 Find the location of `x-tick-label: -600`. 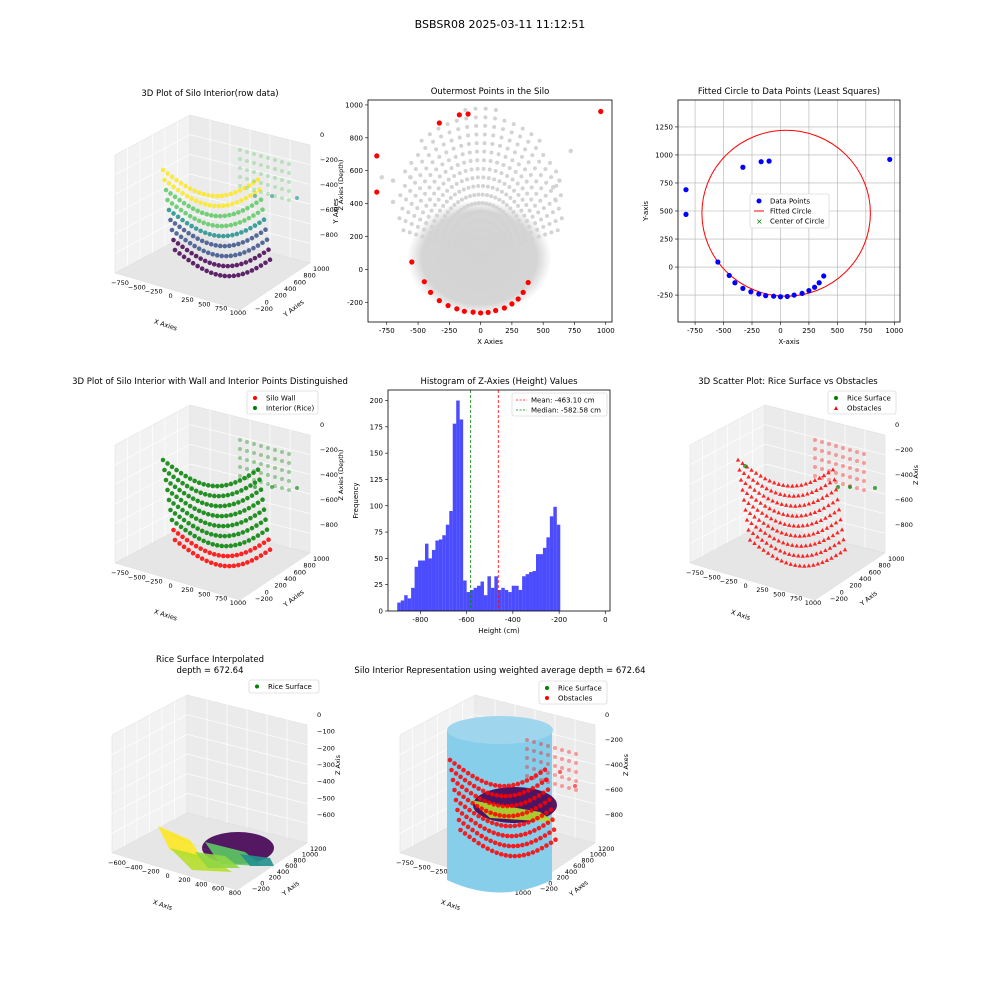

x-tick-label: -600 is located at coordinates (467, 620).